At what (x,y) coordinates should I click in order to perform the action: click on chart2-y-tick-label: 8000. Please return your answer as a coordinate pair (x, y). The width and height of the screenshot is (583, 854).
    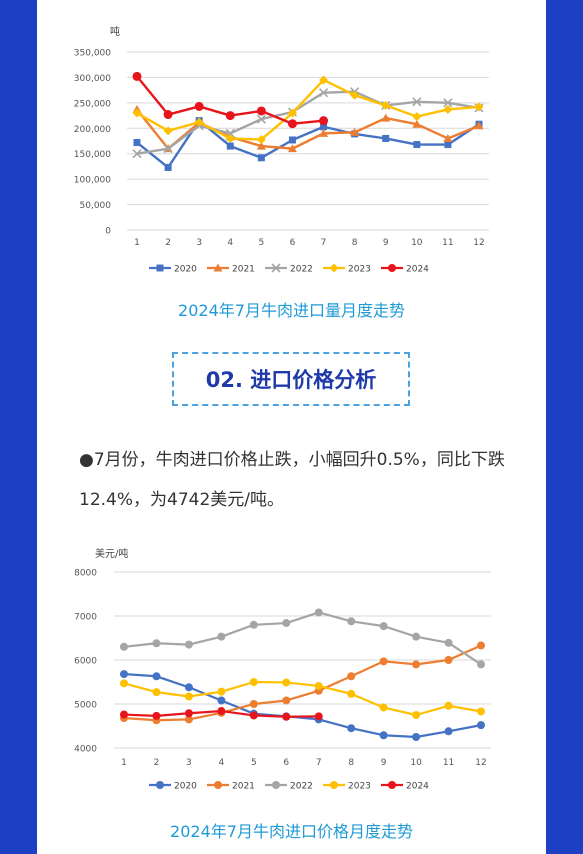
    Looking at the image, I should click on (85, 574).